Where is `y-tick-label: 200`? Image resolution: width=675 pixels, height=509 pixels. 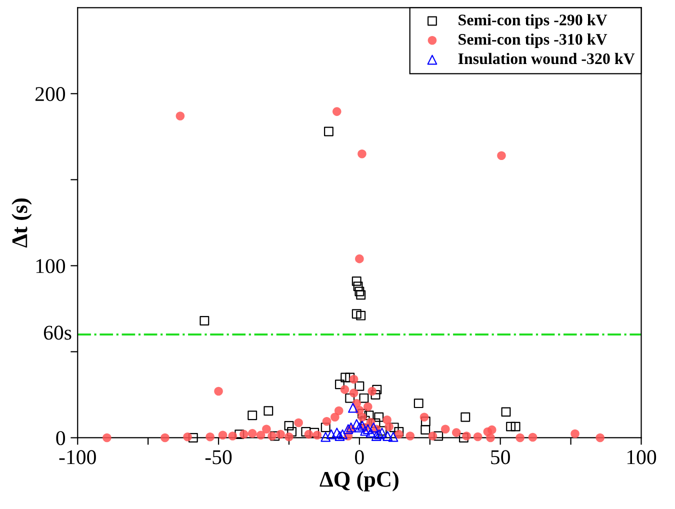 y-tick-label: 200 is located at coordinates (50, 94).